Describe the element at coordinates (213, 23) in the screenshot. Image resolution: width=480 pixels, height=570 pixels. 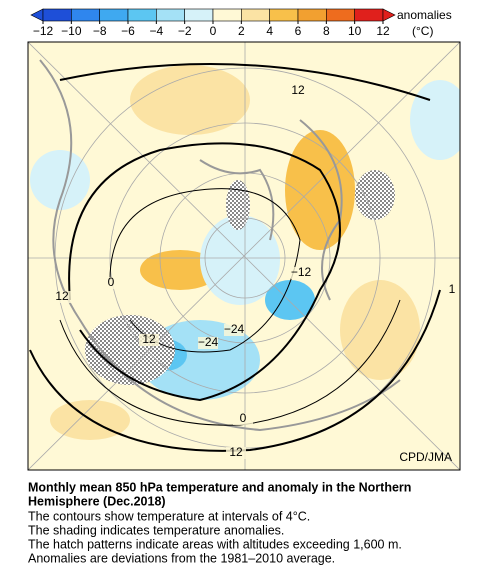
I see `colorbar: −12 −10 −8 −6 −4 −2 0 2 4 6 8 10 12` at that location.